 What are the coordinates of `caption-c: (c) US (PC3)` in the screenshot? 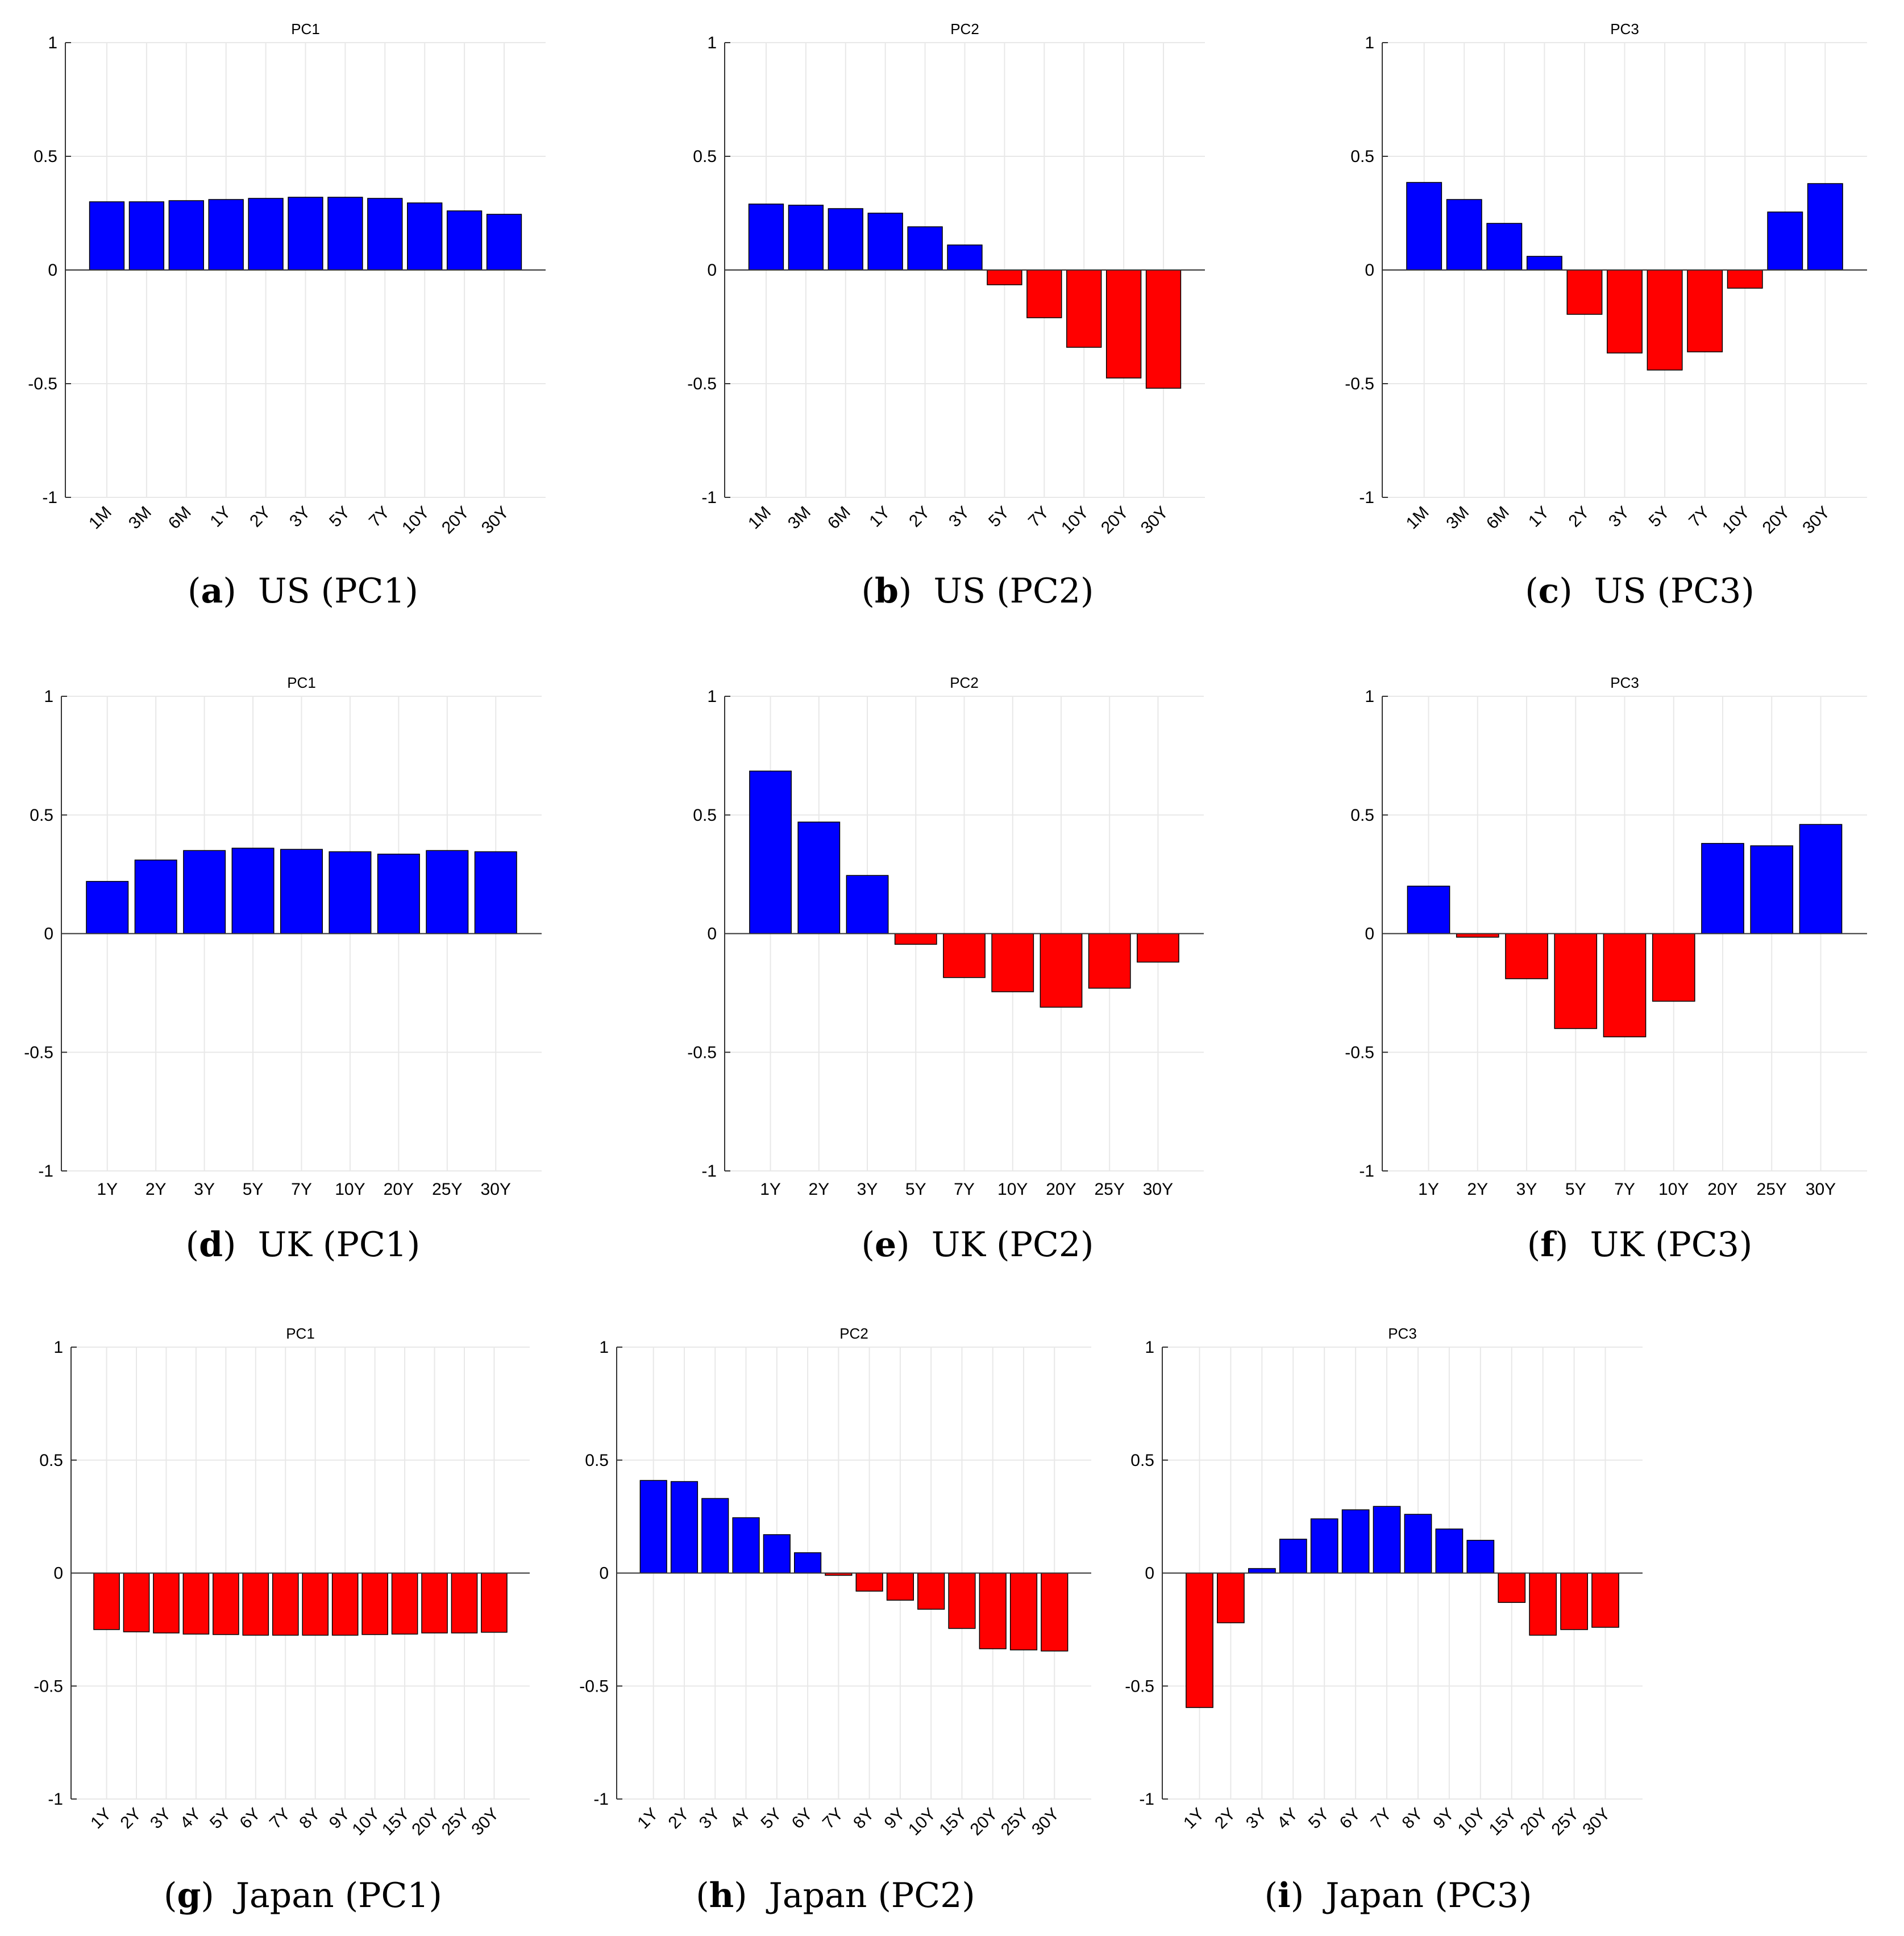 It's located at (1640, 591).